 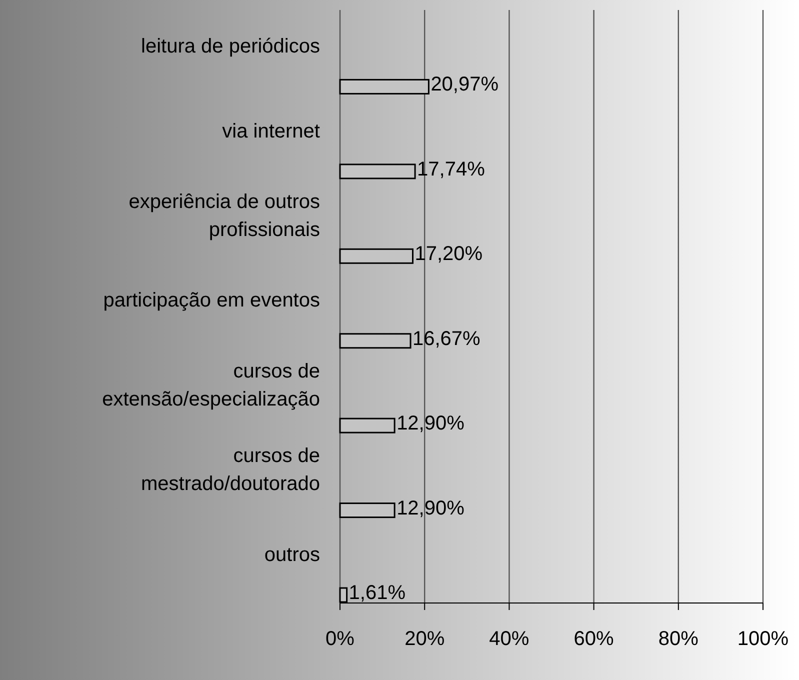 What do you see at coordinates (340, 639) in the screenshot?
I see `x-tick-label: 0%` at bounding box center [340, 639].